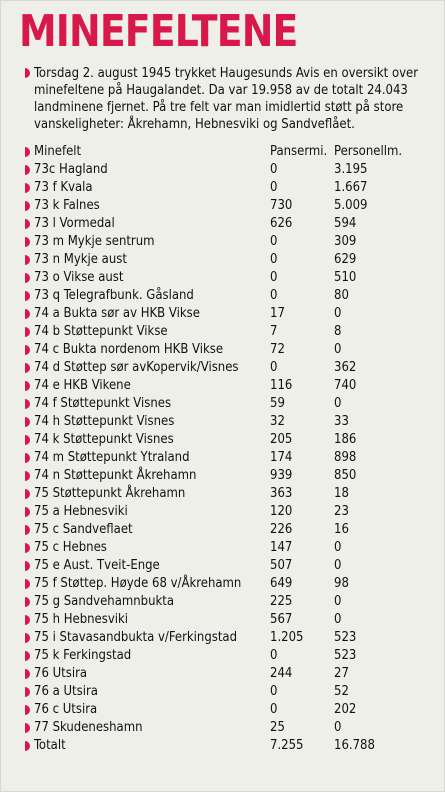 This screenshot has width=445, height=792. What do you see at coordinates (277, 313) in the screenshot?
I see `pansermi-count: 17` at bounding box center [277, 313].